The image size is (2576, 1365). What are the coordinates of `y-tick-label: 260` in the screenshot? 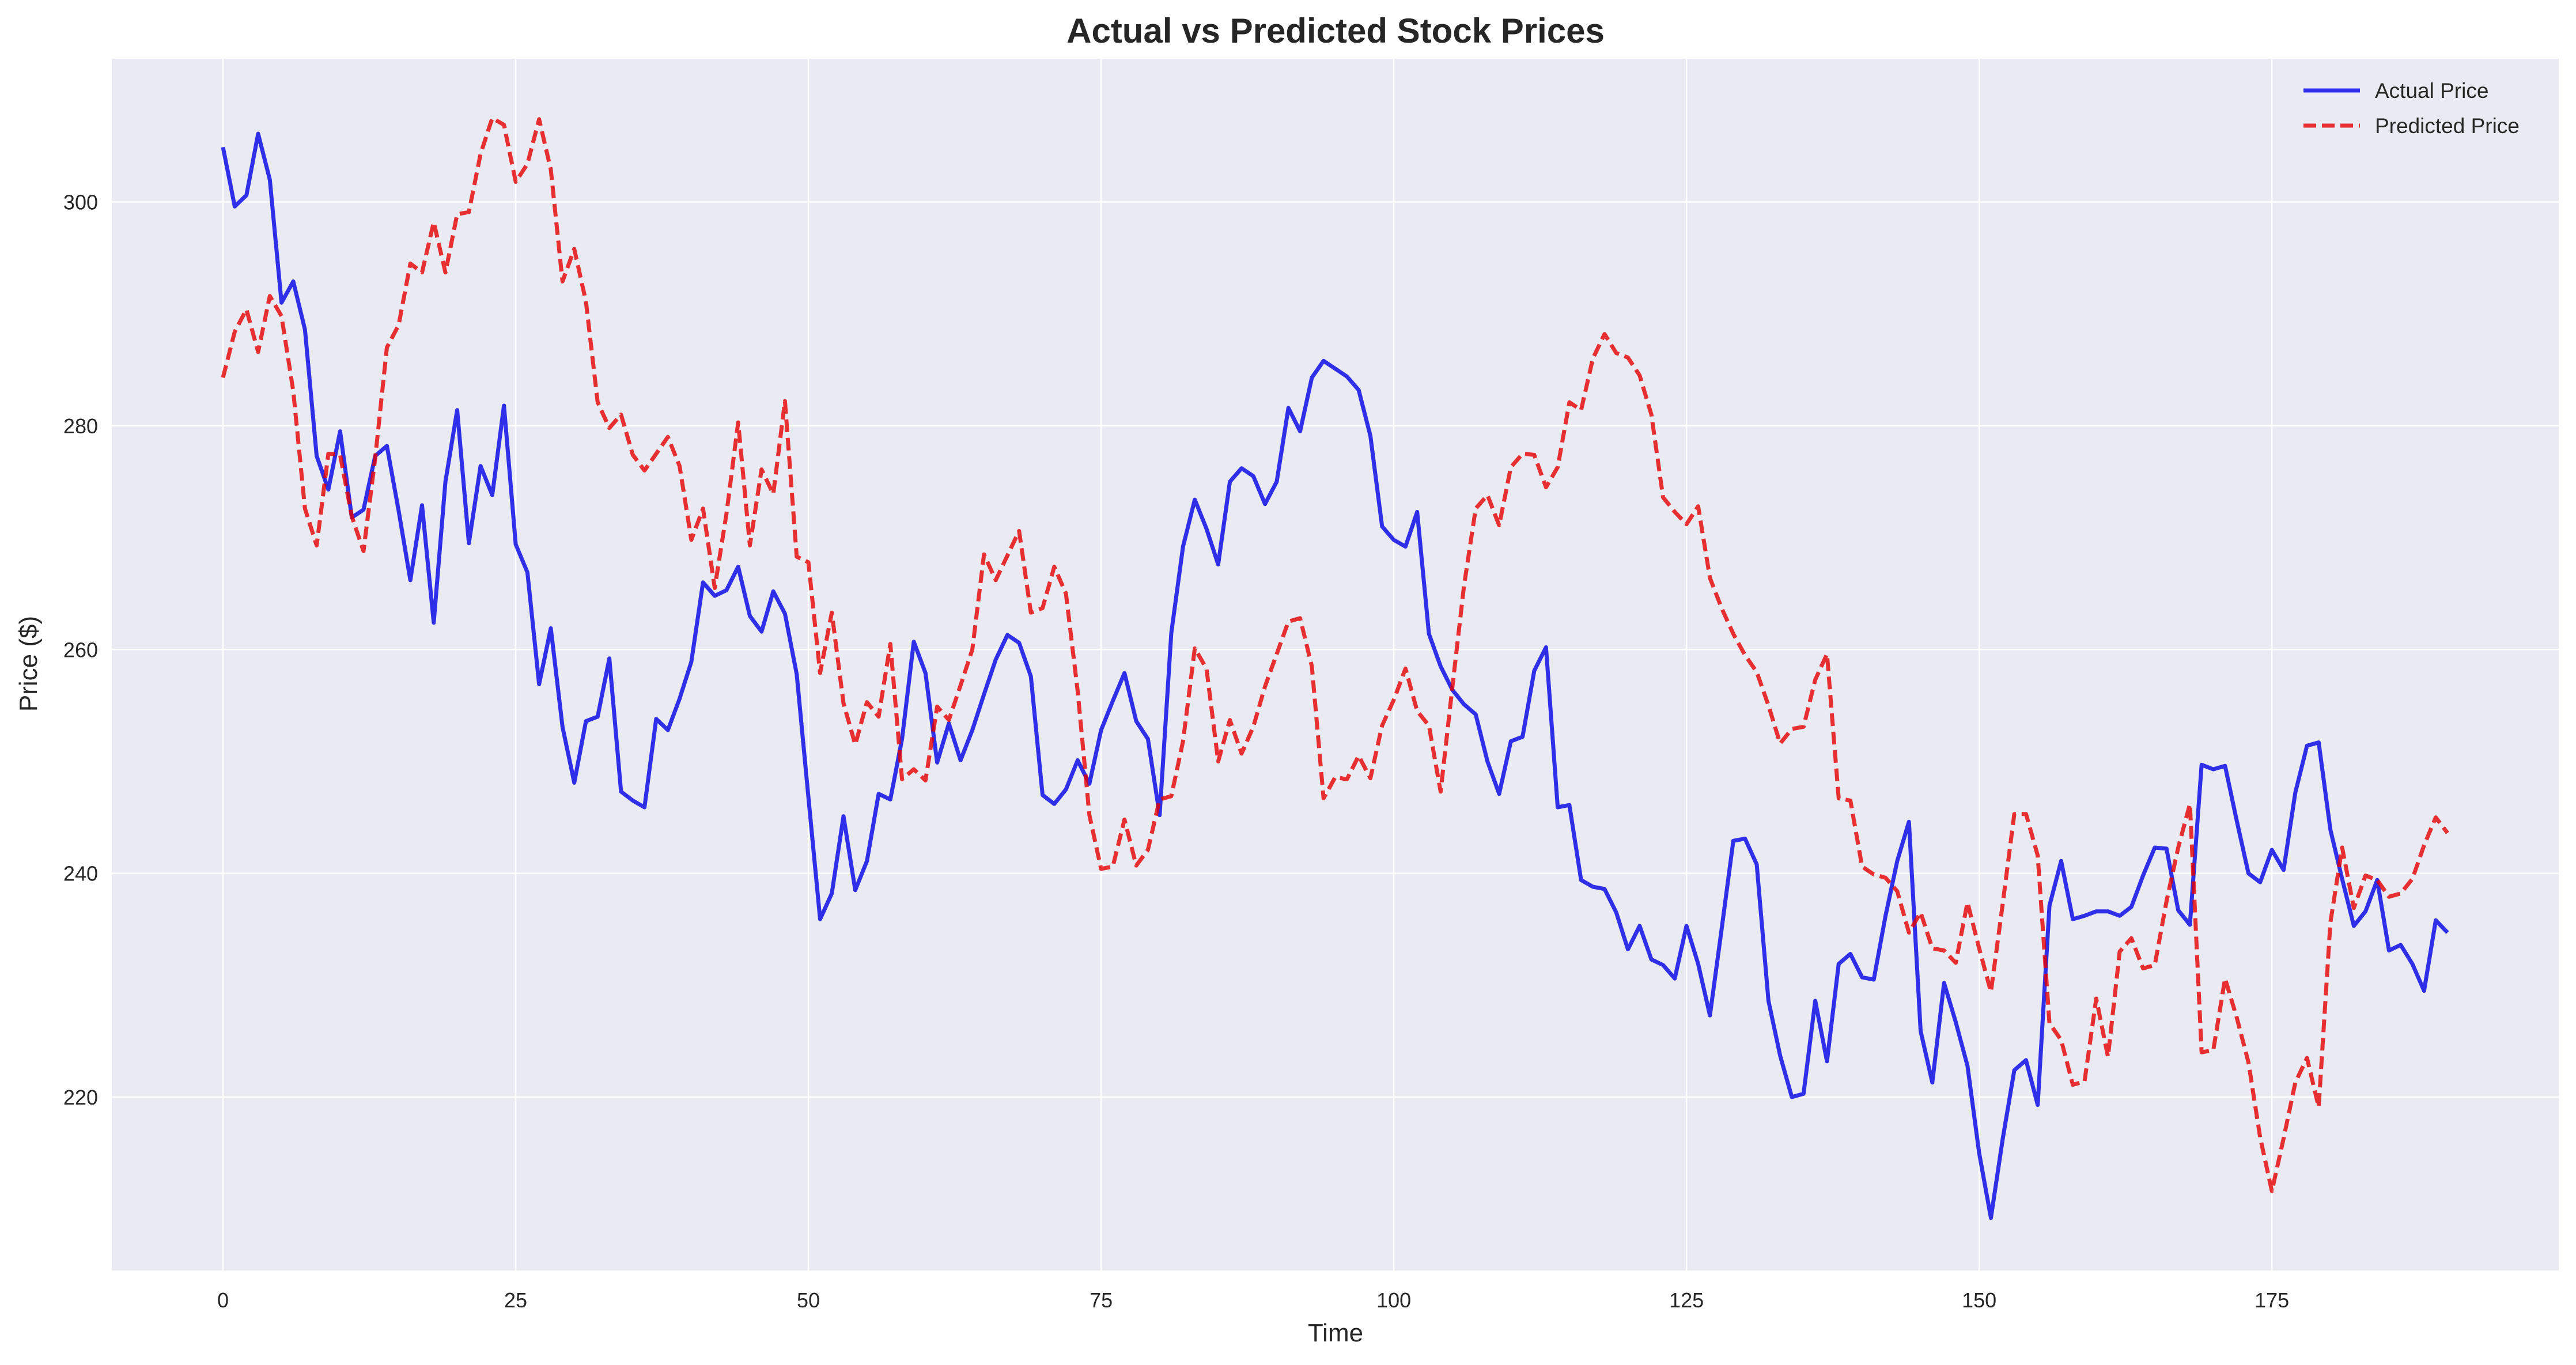 It's located at (80, 650).